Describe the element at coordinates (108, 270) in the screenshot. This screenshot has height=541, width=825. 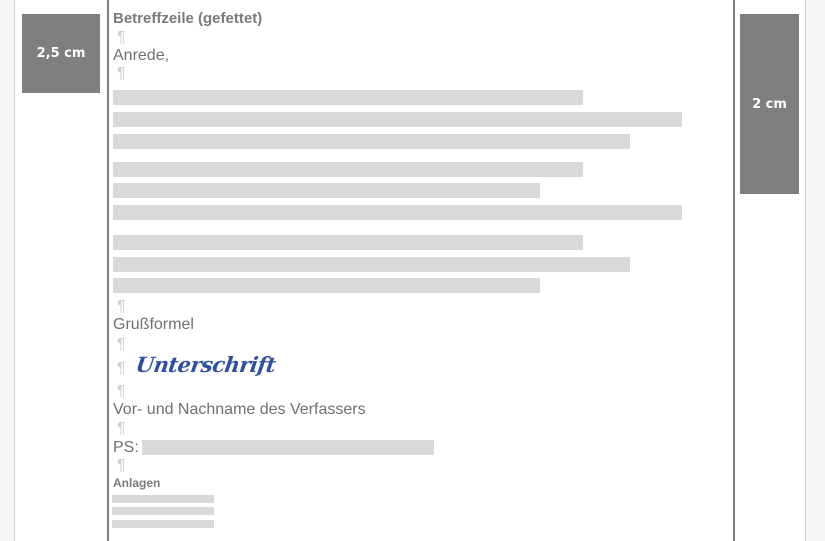
I see `left-margin-line` at that location.